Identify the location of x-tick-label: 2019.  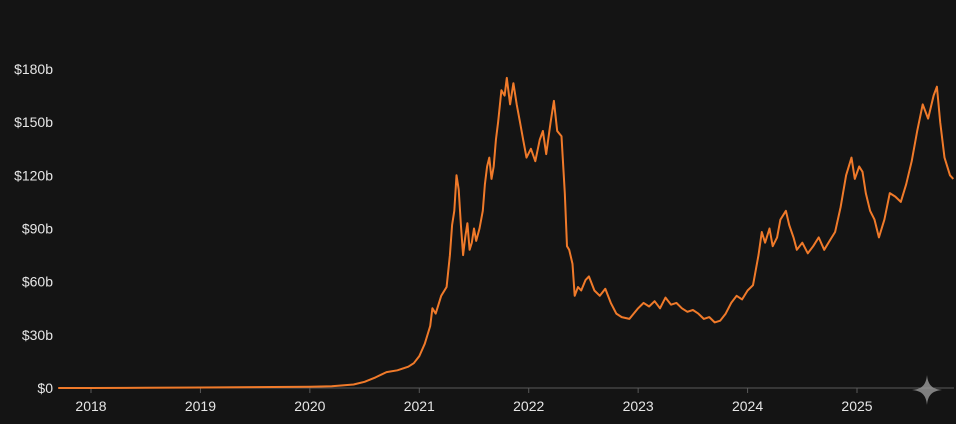
(200, 406).